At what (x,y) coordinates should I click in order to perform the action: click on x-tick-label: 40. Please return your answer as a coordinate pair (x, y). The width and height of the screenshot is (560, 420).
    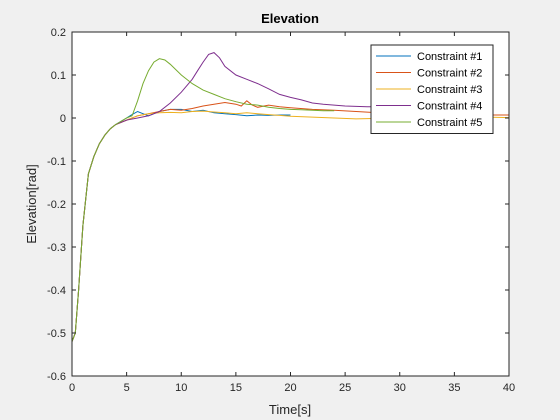
    Looking at the image, I should click on (509, 388).